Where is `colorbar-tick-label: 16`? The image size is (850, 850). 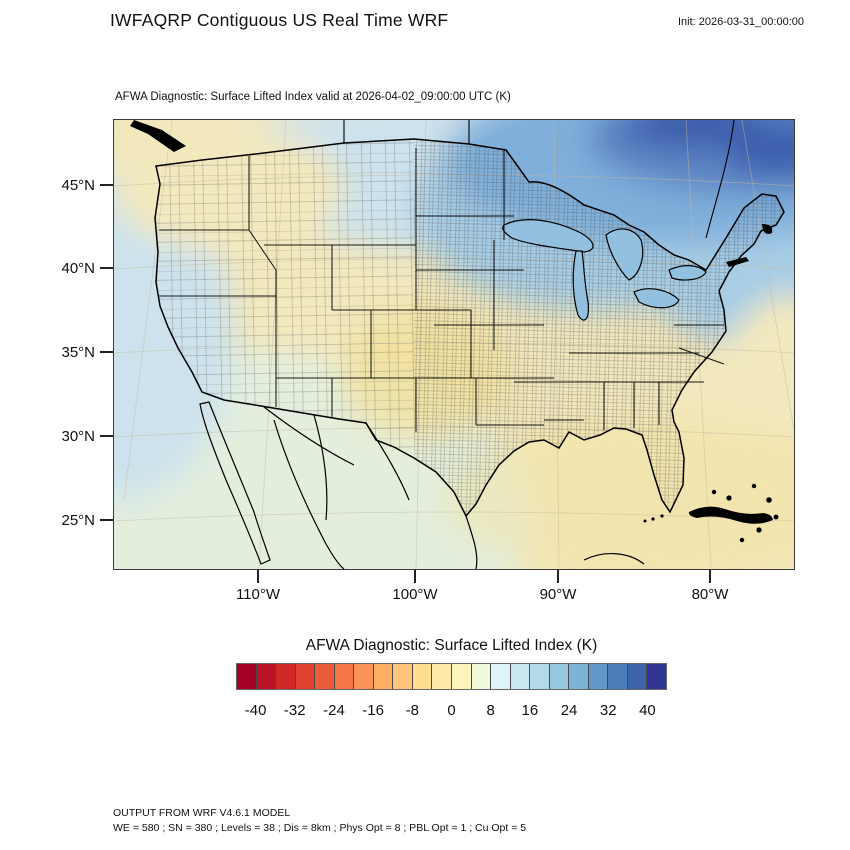 colorbar-tick-label: 16 is located at coordinates (530, 710).